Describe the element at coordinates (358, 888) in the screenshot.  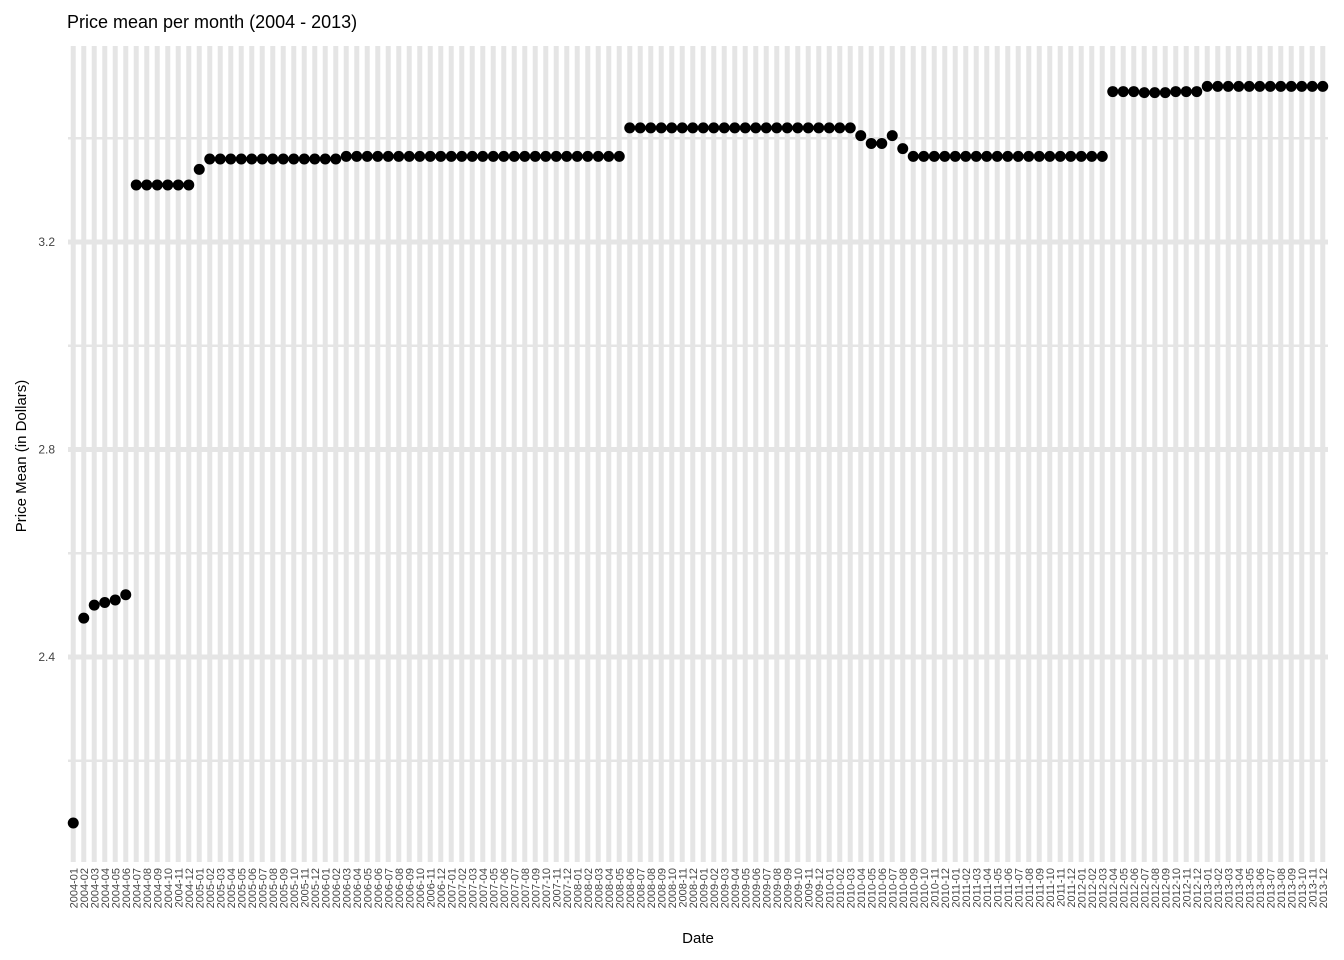
I see `x-tick-label: 2006-04` at that location.